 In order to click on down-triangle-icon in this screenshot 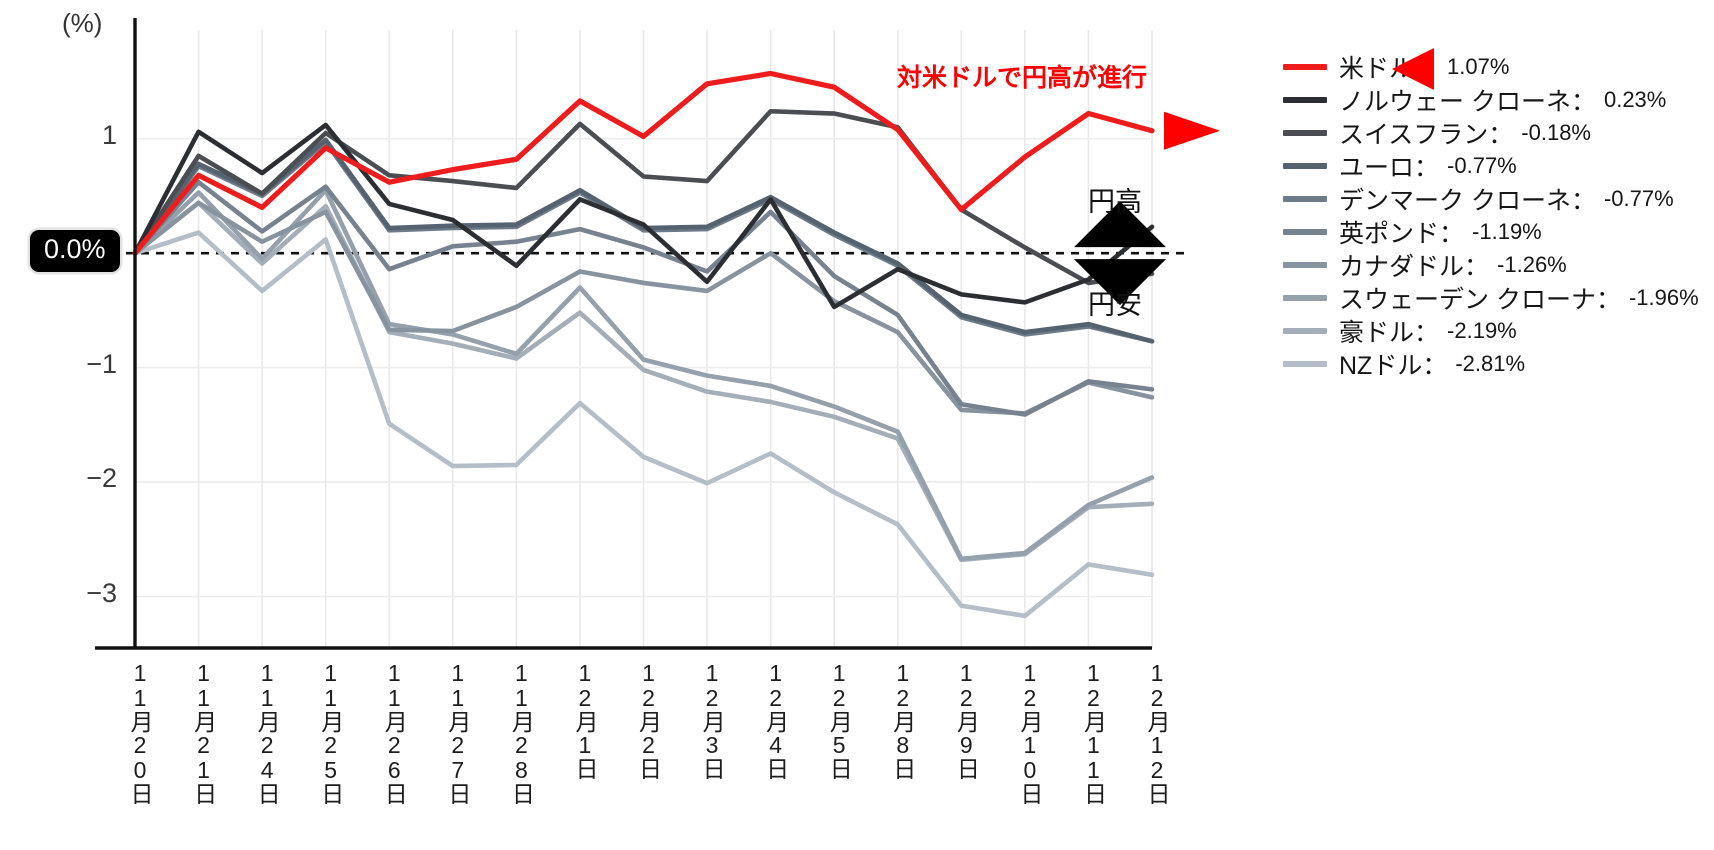, I will do `click(1120, 282)`.